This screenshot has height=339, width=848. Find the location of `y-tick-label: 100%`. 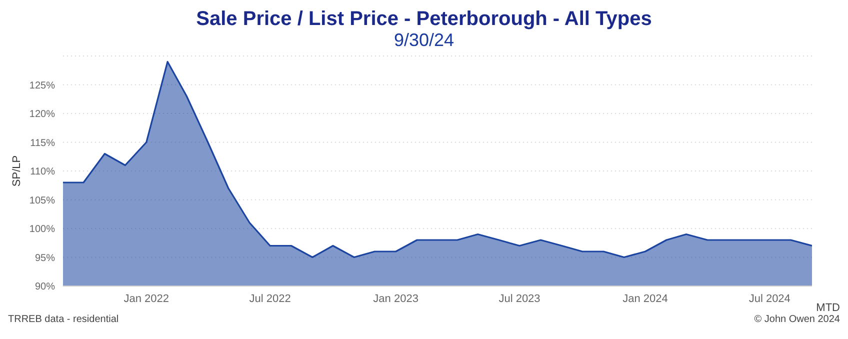

y-tick-label: 100% is located at coordinates (42, 230).